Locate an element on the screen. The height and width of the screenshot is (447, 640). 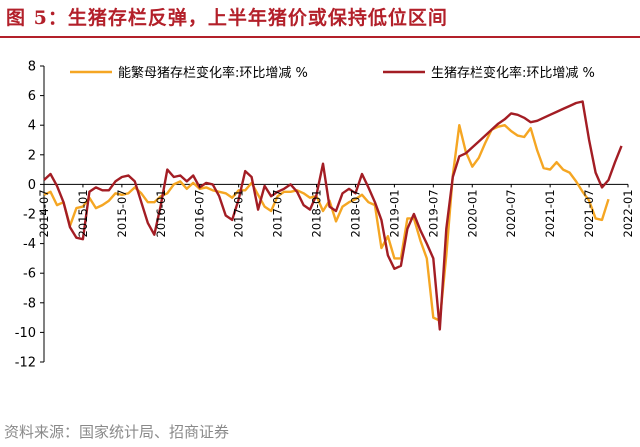
y-tick-label: -8 is located at coordinates (29, 303).